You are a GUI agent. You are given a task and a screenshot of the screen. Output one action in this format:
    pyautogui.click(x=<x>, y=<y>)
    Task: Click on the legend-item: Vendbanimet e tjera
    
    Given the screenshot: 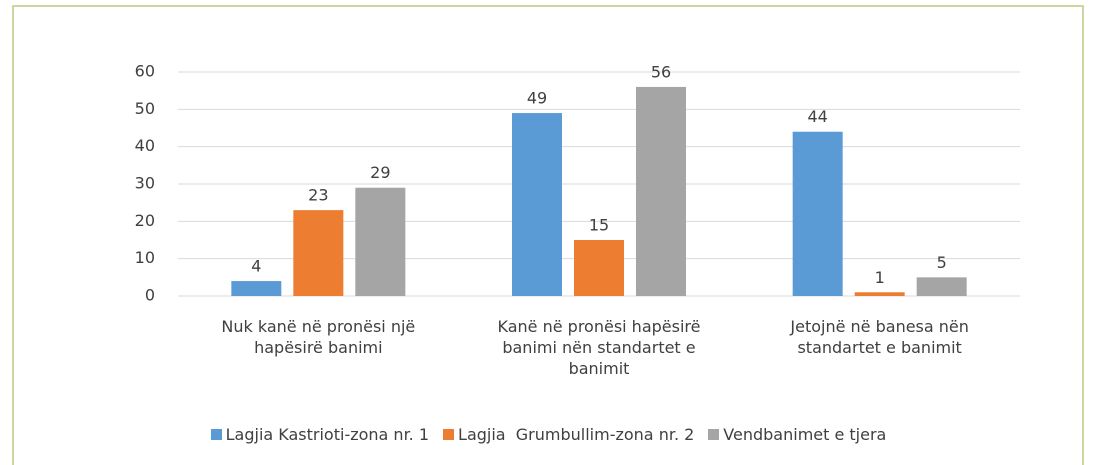 What is the action you would take?
    pyautogui.click(x=797, y=434)
    